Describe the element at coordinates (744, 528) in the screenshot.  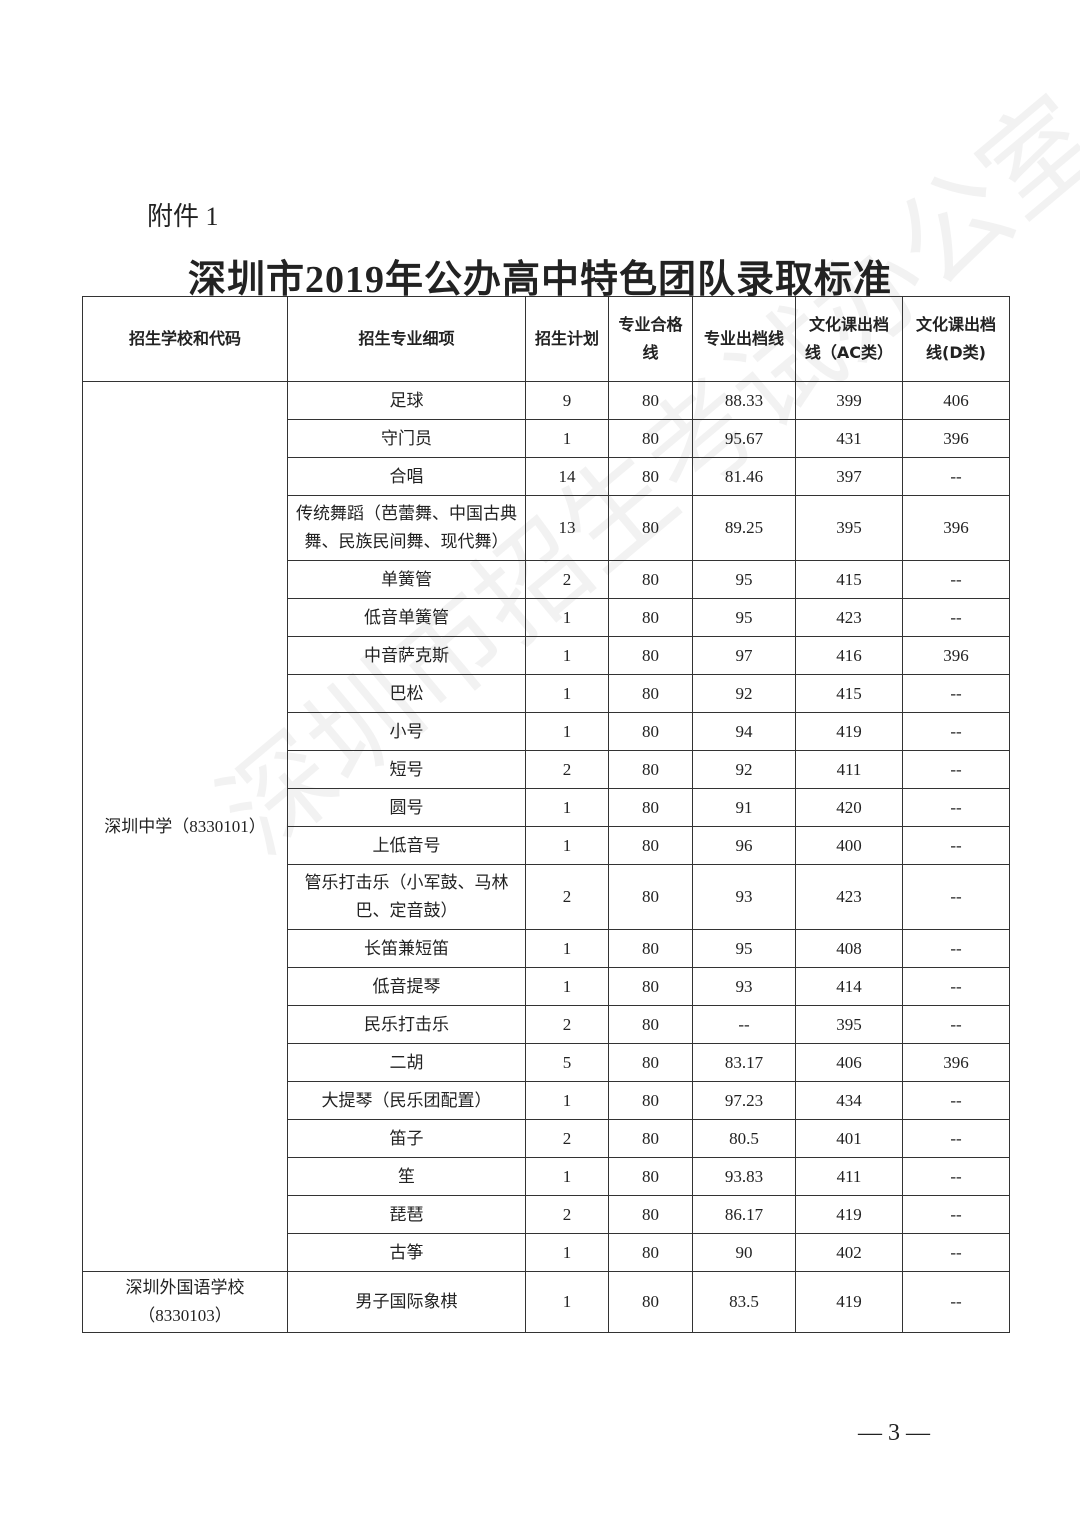
I see `value-cell: 89.25` at that location.